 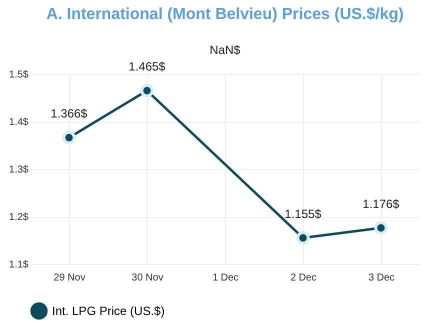 What do you see at coordinates (225, 14) in the screenshot?
I see `chart-title: A. International (Mont Belvieu) Prices (US.$/kg)` at bounding box center [225, 14].